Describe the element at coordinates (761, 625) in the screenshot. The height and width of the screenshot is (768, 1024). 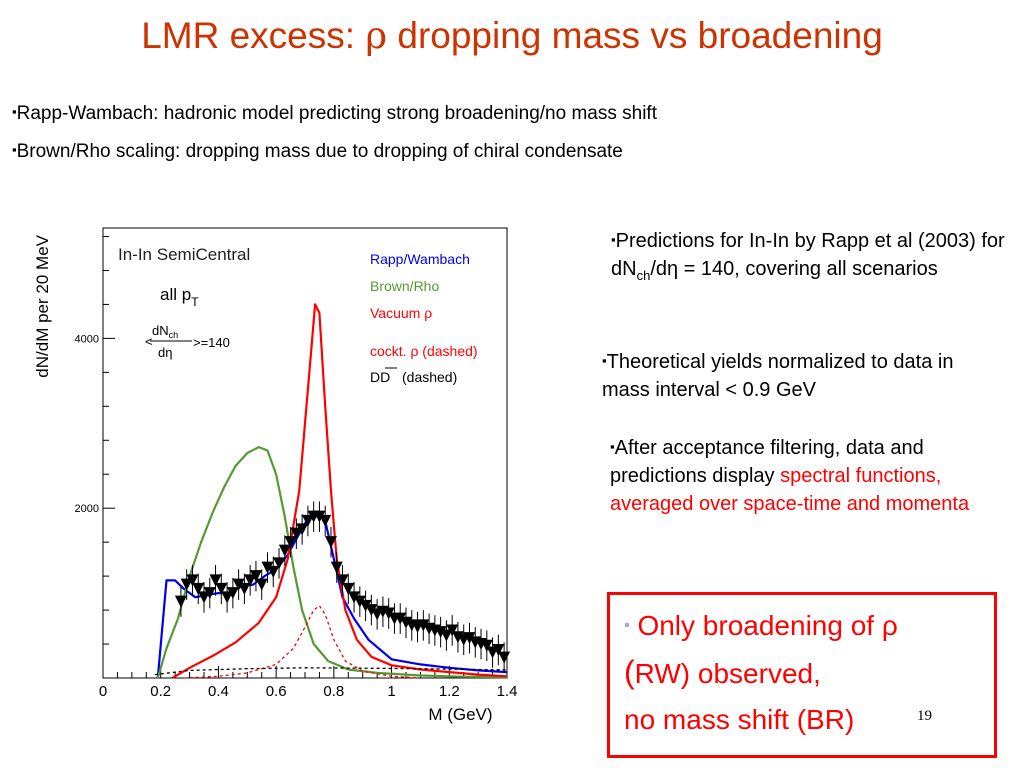
I see `conclusion-line-1: ▪ Only broadening of ρ` at that location.